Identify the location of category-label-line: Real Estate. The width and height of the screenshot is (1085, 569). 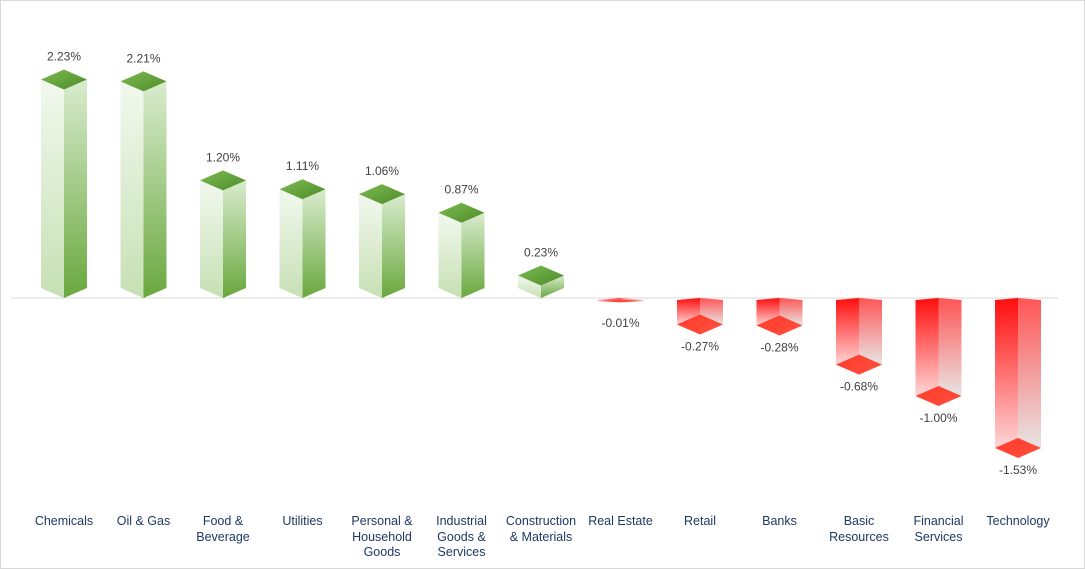
(620, 521).